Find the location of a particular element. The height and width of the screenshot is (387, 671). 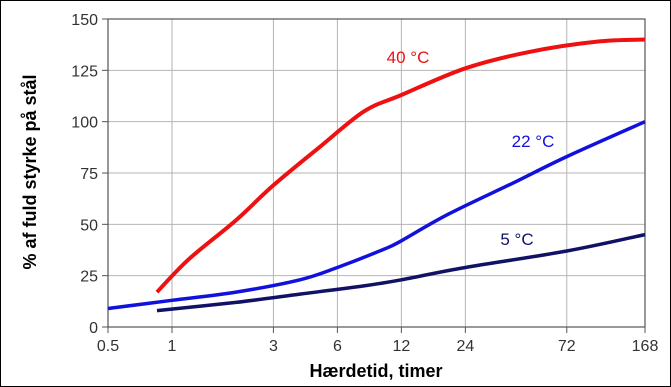

series-label-1: 22 °C is located at coordinates (533, 141).